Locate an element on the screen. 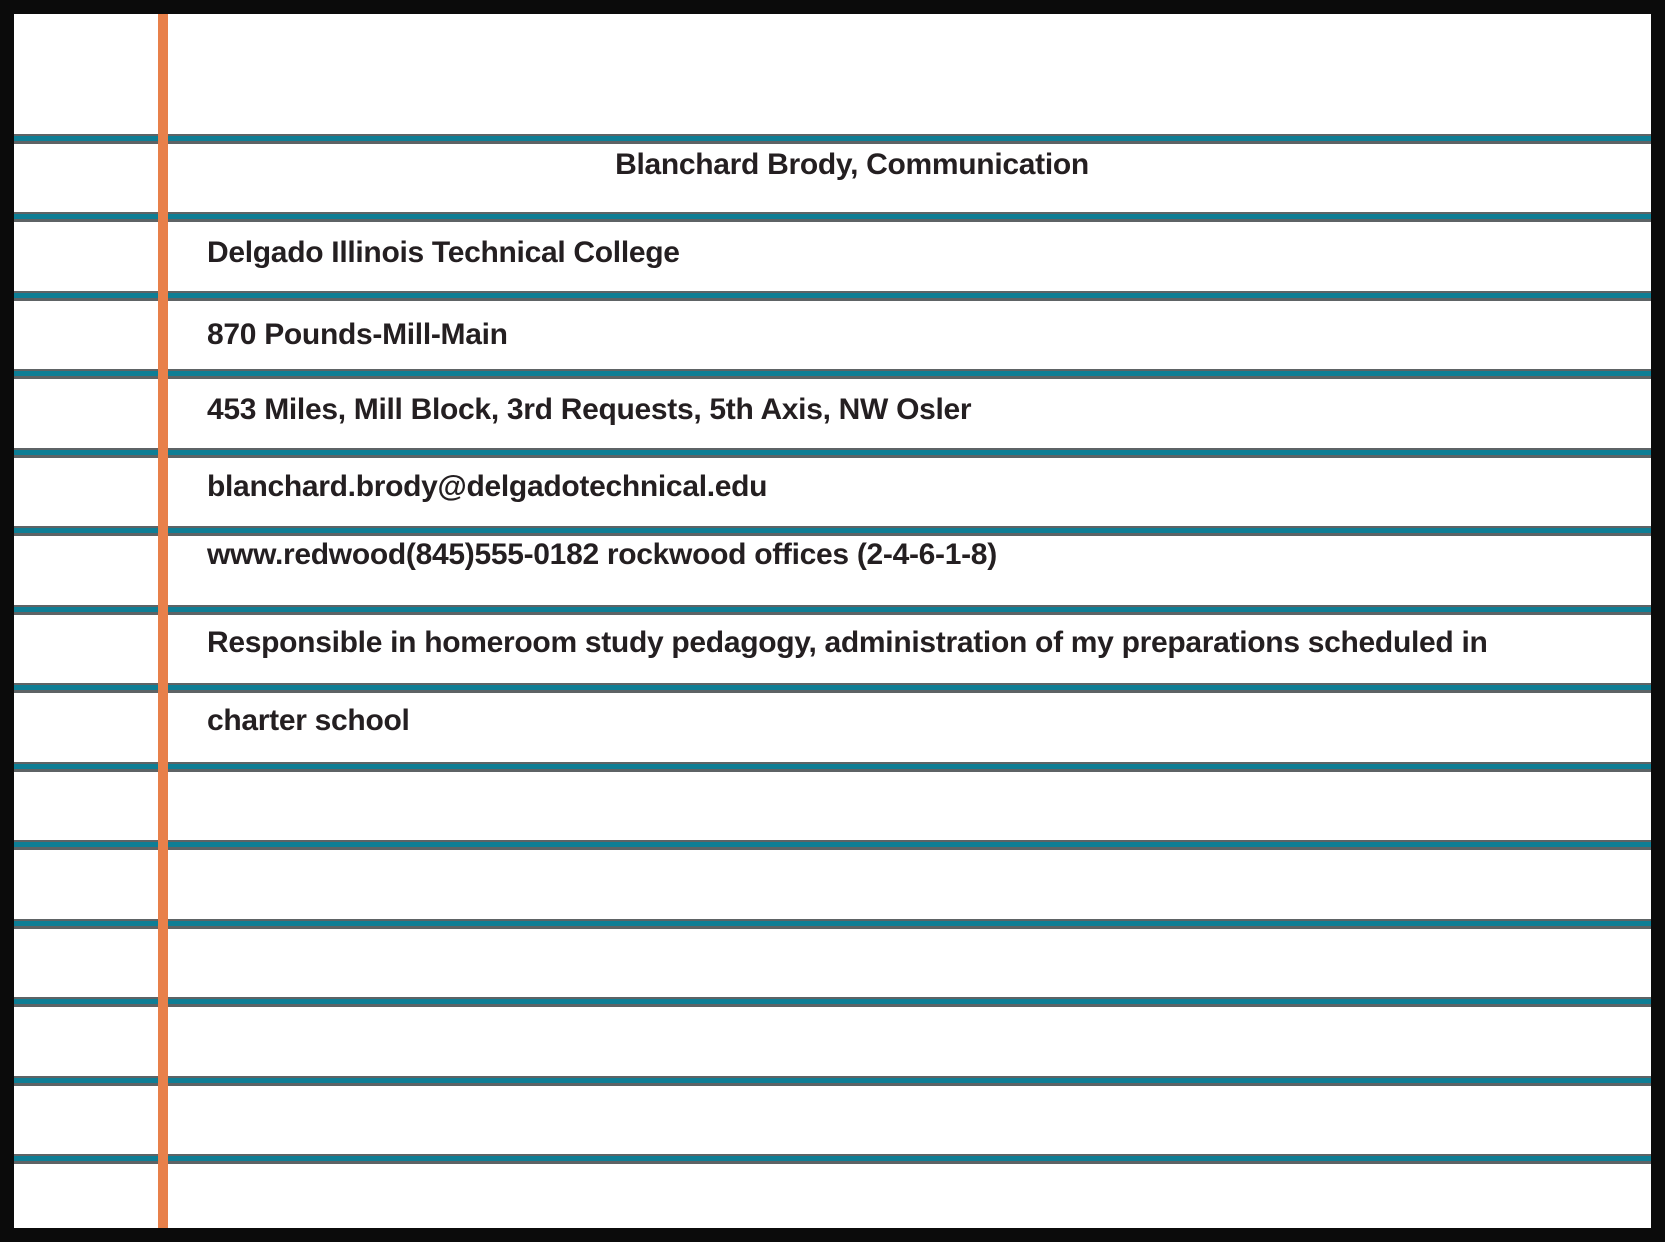  note-line-email: blanchard.brody@delgadotechnical.edu is located at coordinates (487, 486).